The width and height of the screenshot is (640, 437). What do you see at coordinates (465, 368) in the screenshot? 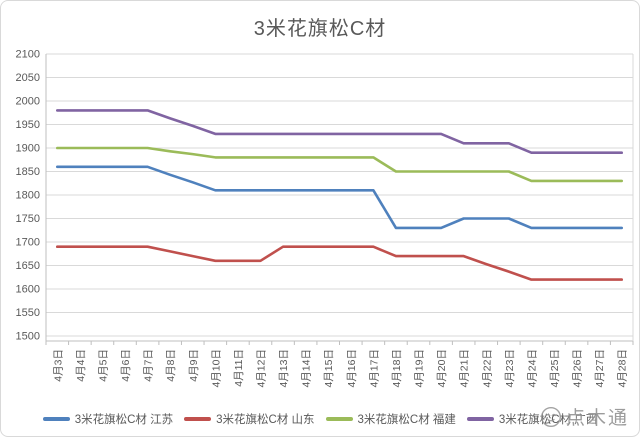
I see `x-axis-tick-label: 4月21日` at bounding box center [465, 368].